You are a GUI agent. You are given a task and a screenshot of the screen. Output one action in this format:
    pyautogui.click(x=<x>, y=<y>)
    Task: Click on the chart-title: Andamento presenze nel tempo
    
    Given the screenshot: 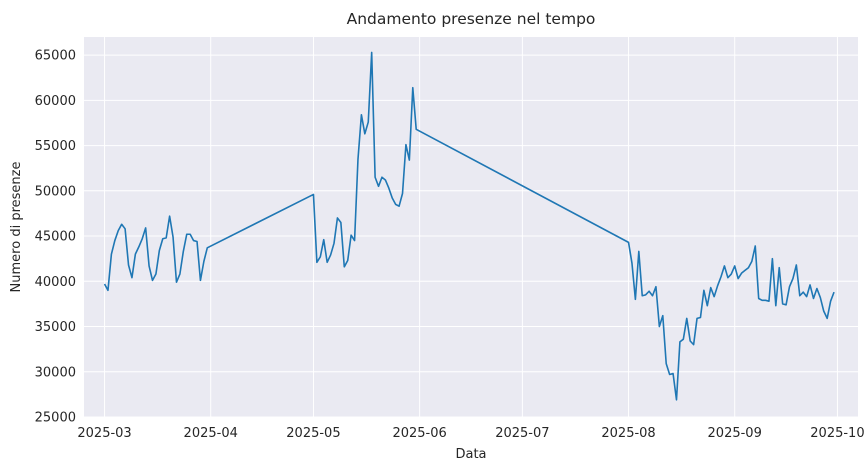 What is the action you would take?
    pyautogui.click(x=471, y=19)
    